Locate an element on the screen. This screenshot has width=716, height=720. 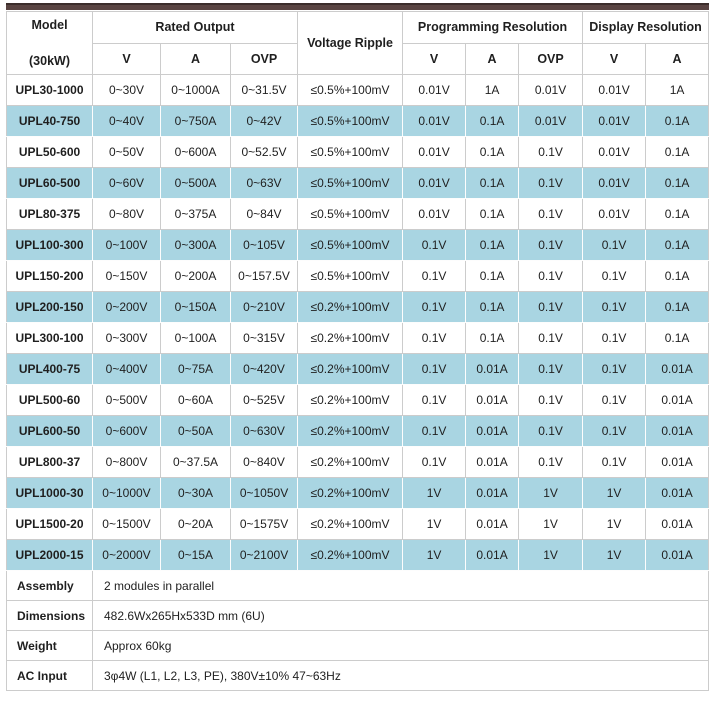
cell-value: 0~500A is located at coordinates (195, 183).